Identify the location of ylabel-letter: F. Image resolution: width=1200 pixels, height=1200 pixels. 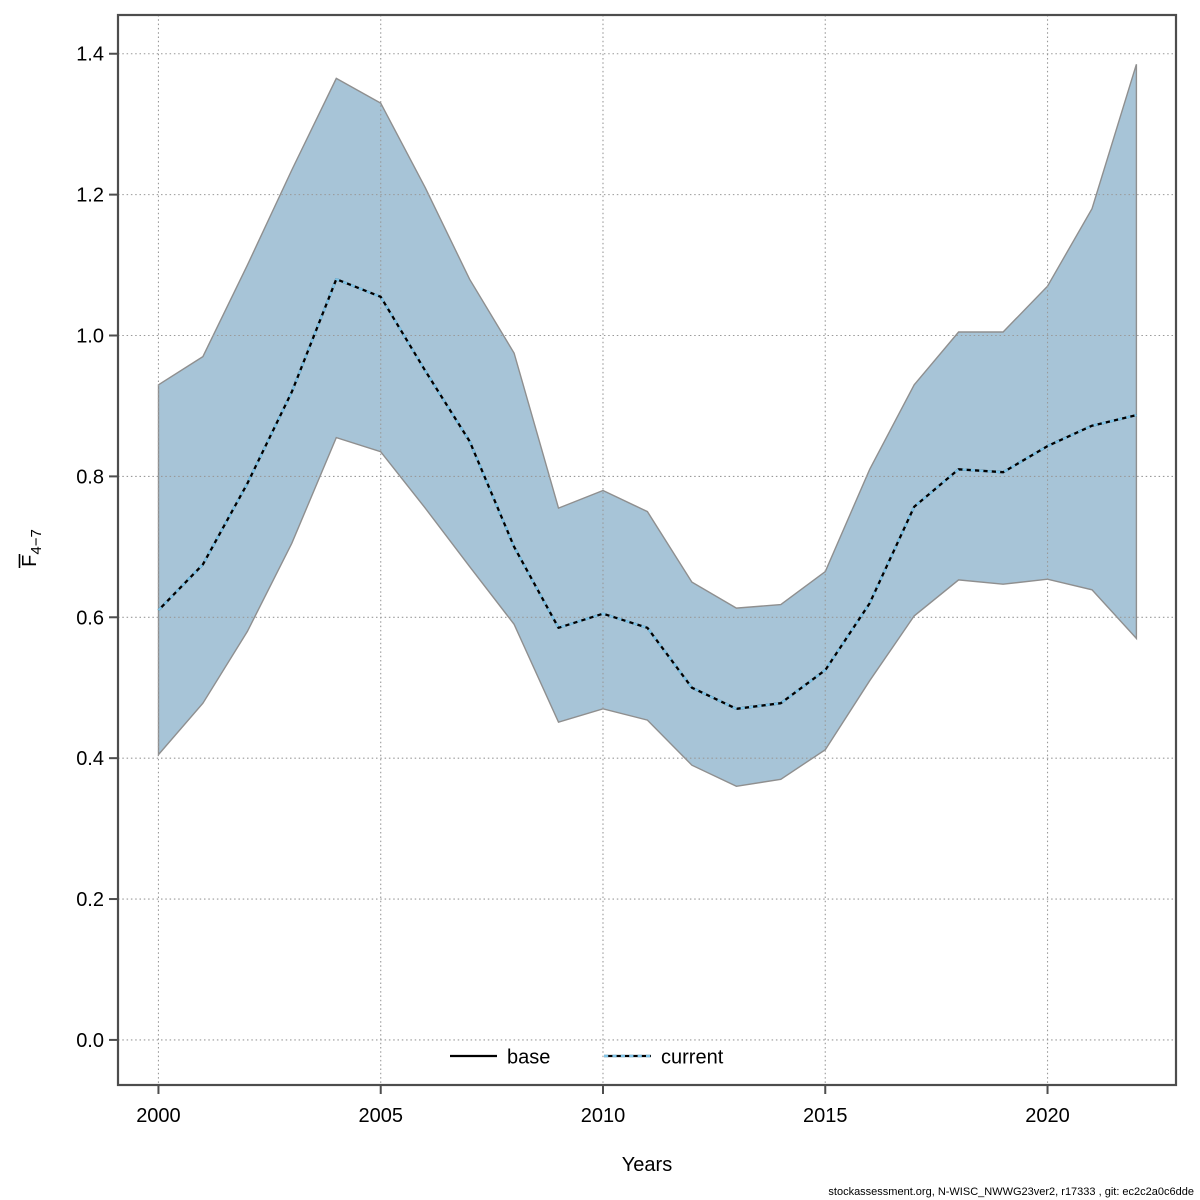
(30, 561).